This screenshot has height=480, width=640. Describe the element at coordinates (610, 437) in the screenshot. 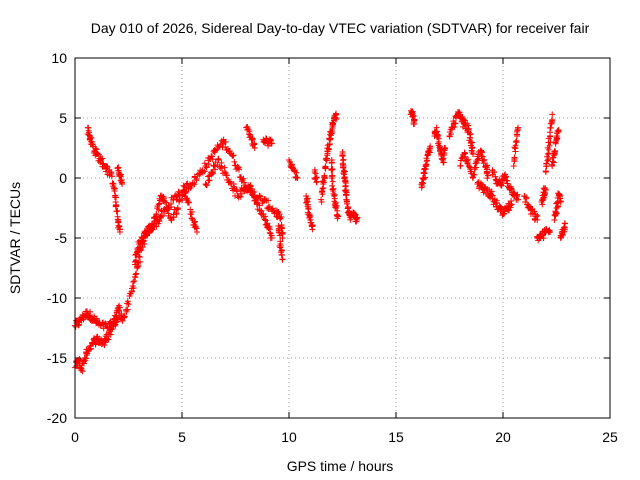

I see `x-tick-label: 25` at that location.